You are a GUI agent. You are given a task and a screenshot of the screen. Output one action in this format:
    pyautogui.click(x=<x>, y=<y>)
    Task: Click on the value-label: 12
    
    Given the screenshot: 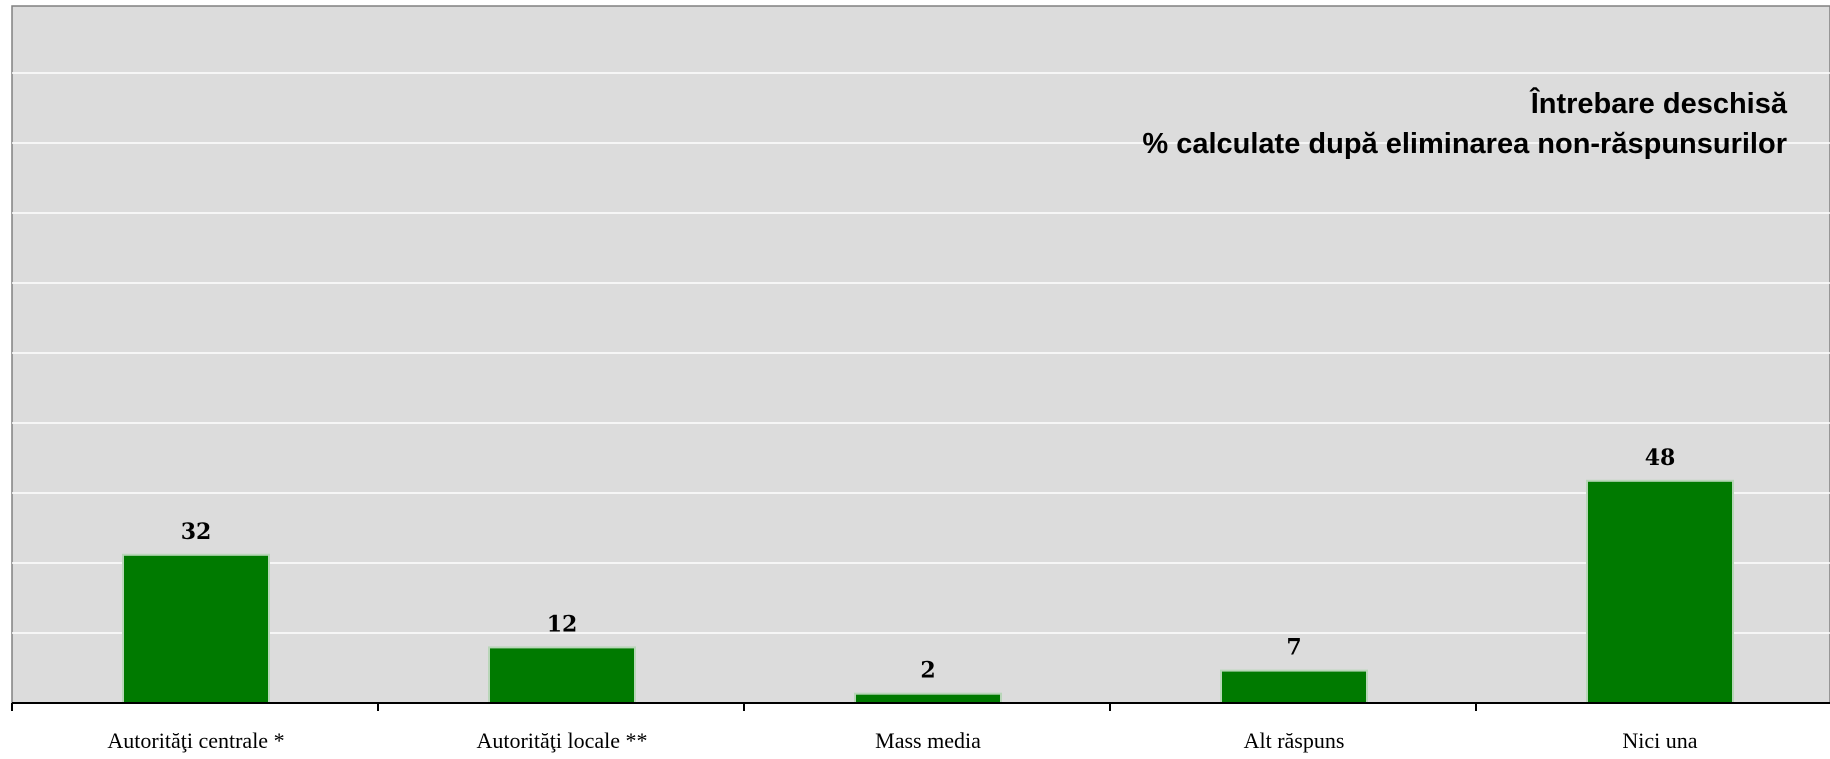 What is the action you would take?
    pyautogui.click(x=562, y=624)
    